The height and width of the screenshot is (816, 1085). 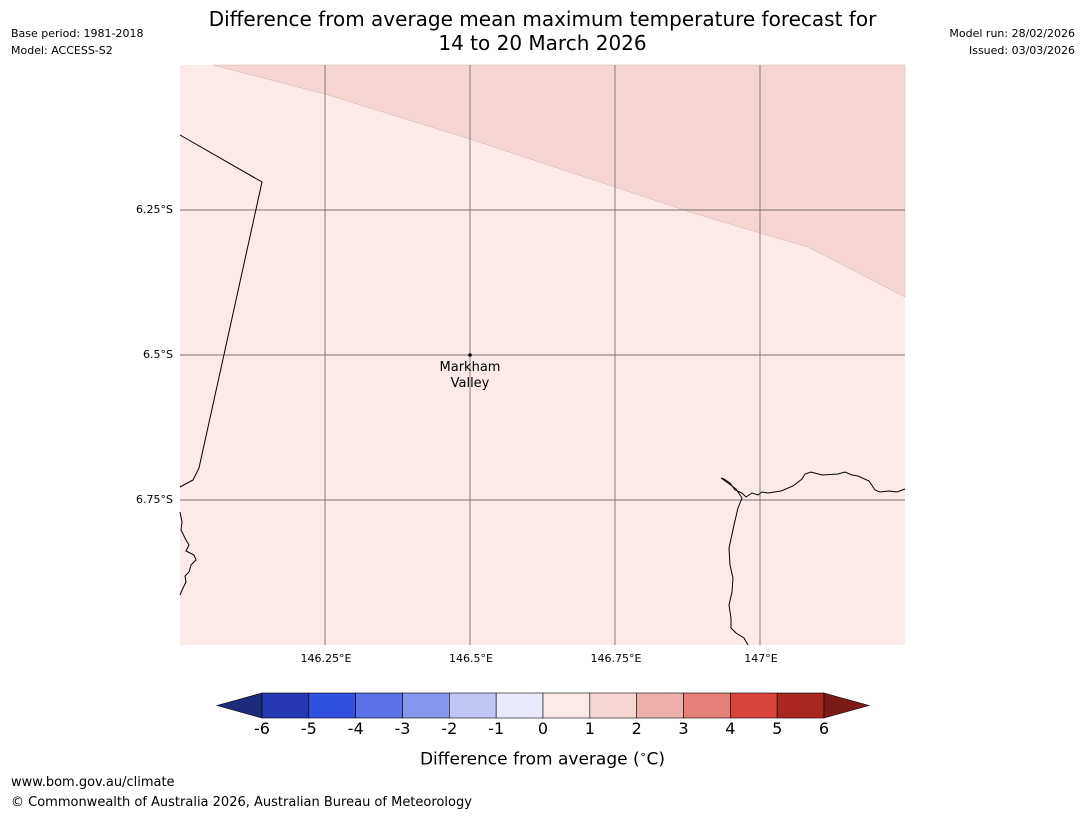 What do you see at coordinates (77, 33) in the screenshot?
I see `base-period-text: Base period: 1981-2018` at bounding box center [77, 33].